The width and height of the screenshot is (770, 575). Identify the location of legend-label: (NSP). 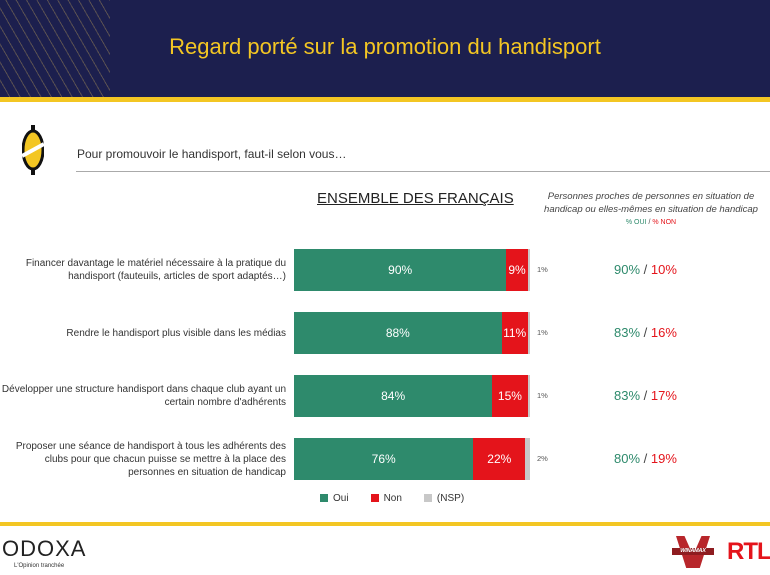
(450, 498).